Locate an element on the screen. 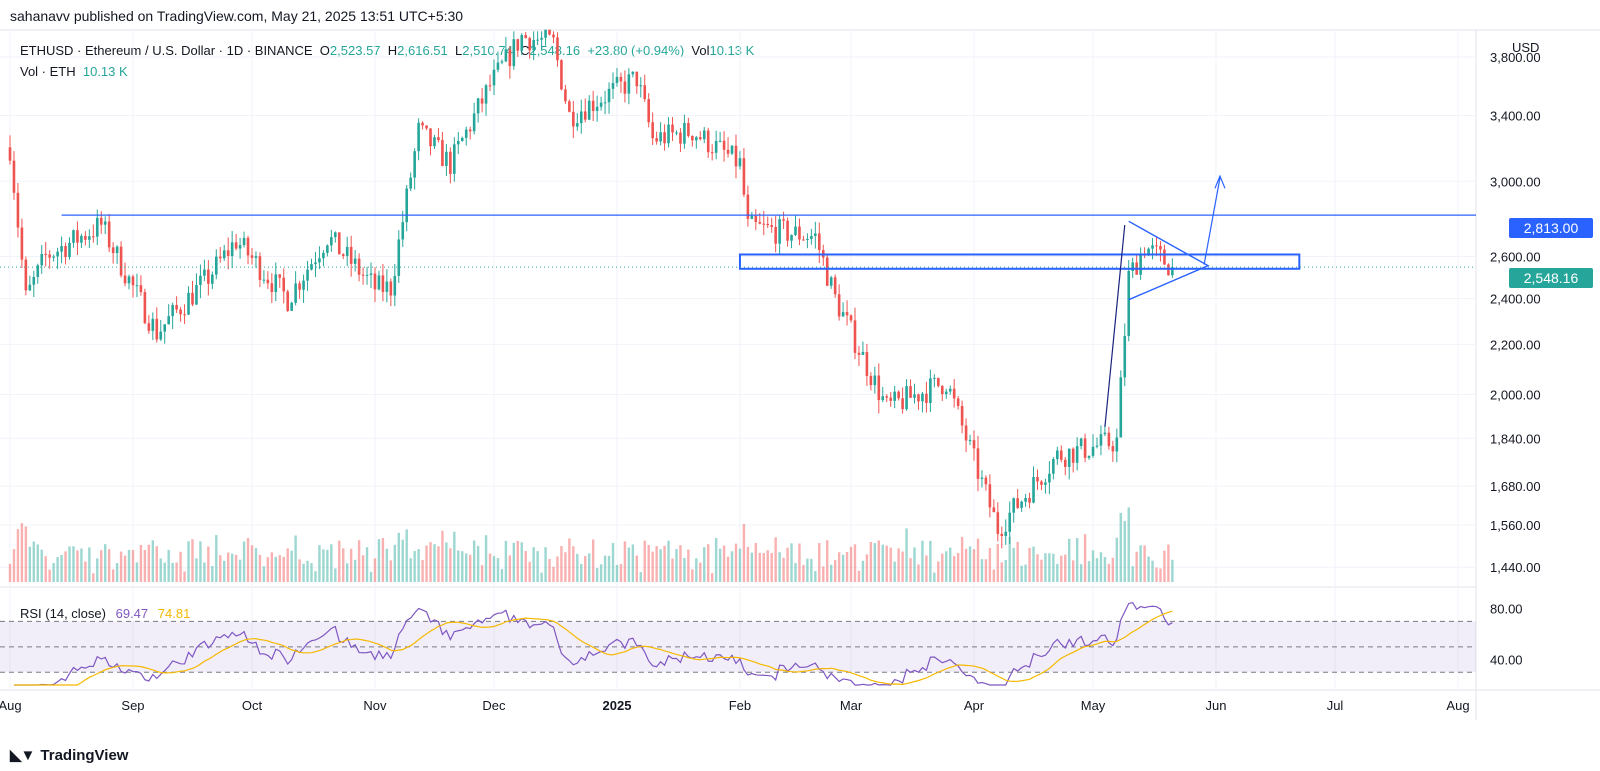 The width and height of the screenshot is (1600, 771). rsi-legend: RSI (14, close) 69.47 74.81 is located at coordinates (105, 613).